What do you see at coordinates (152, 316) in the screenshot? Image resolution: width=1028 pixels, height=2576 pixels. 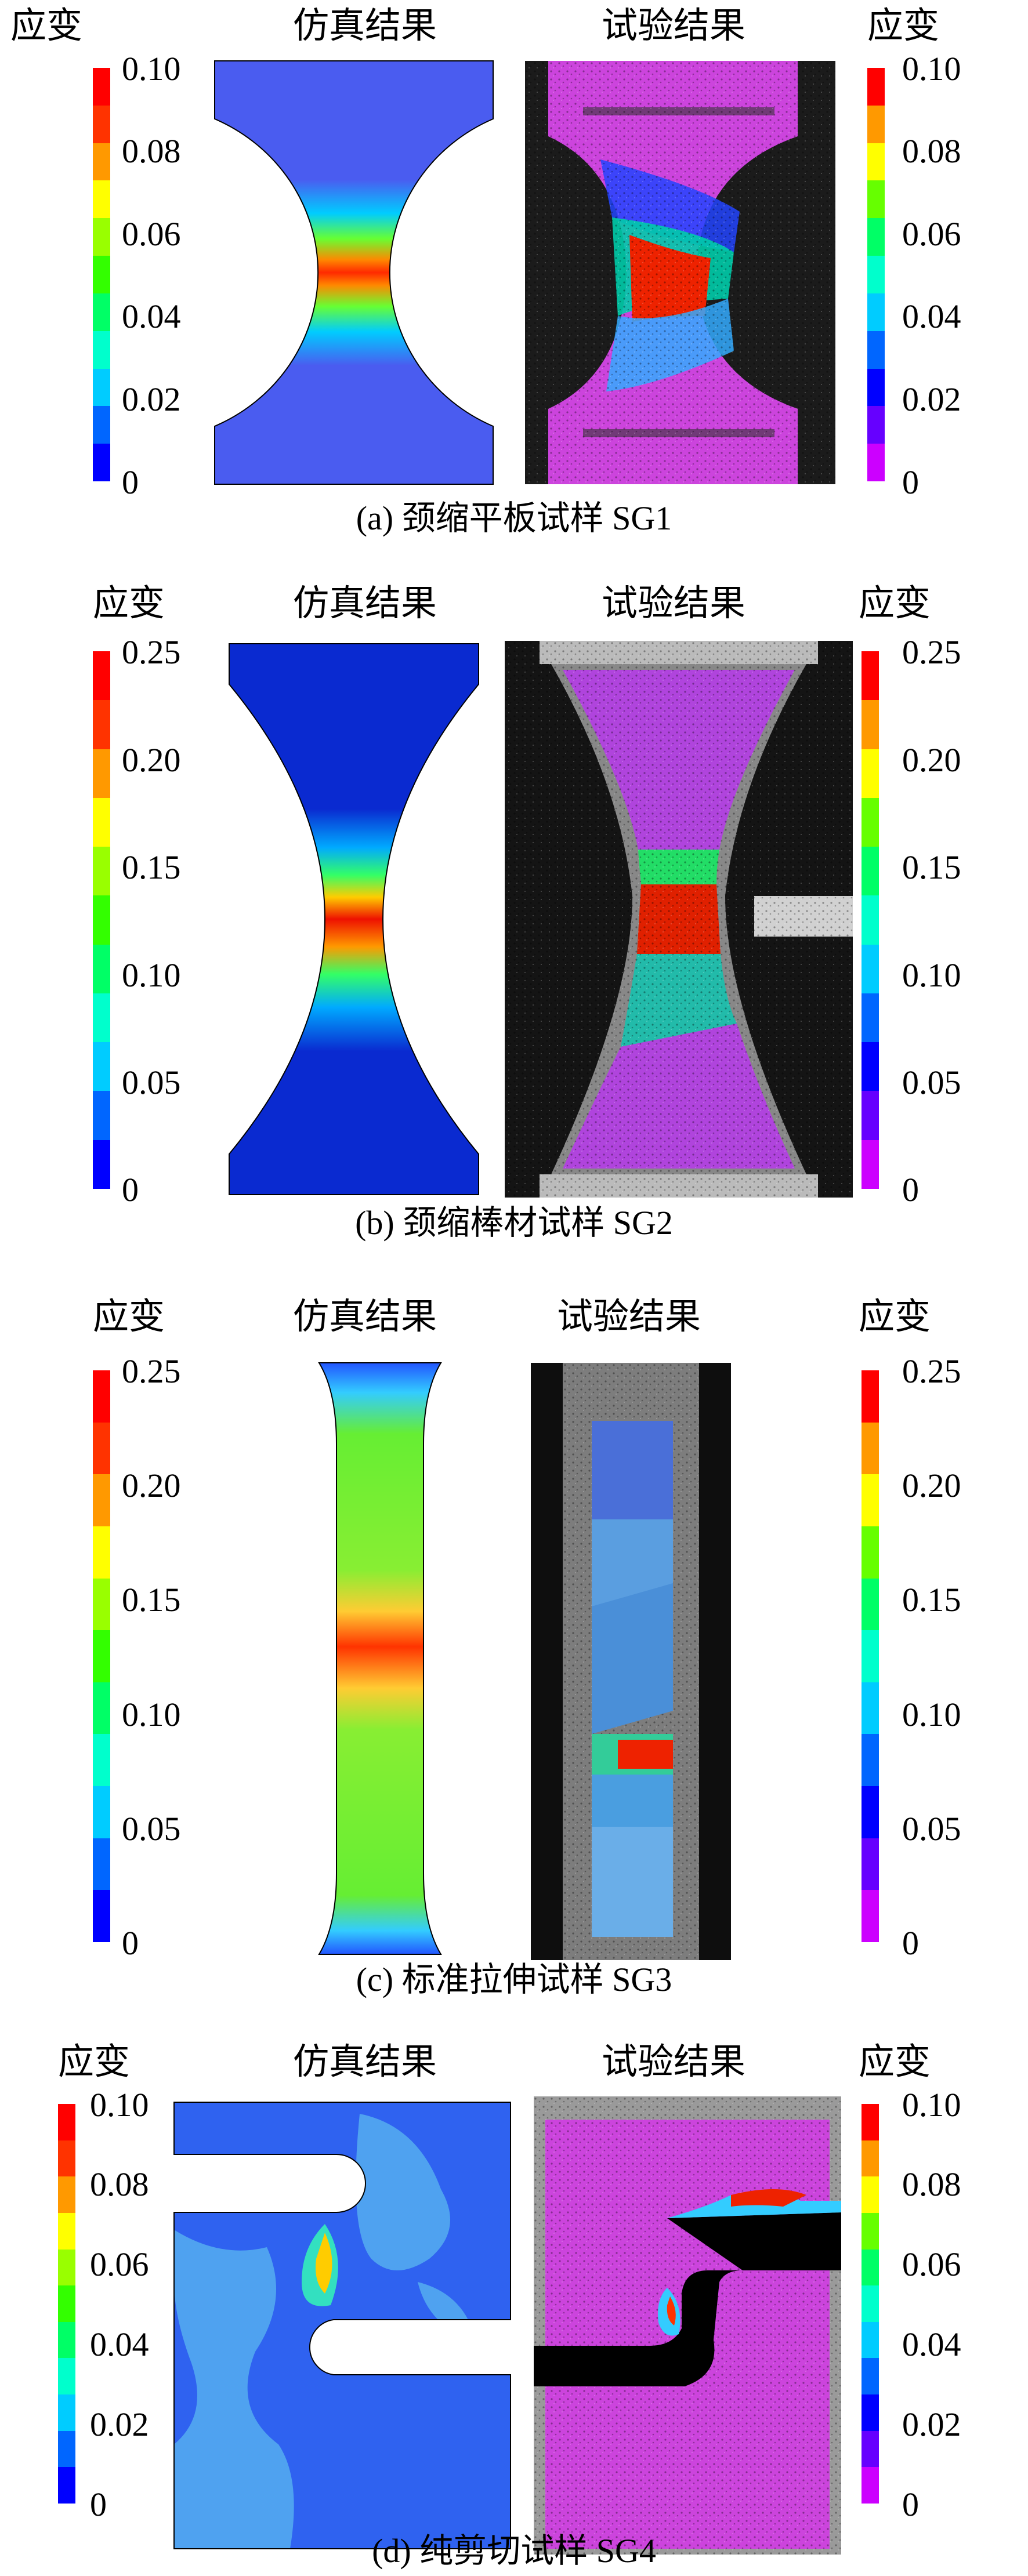 I see `tick-left-2: 0.04` at bounding box center [152, 316].